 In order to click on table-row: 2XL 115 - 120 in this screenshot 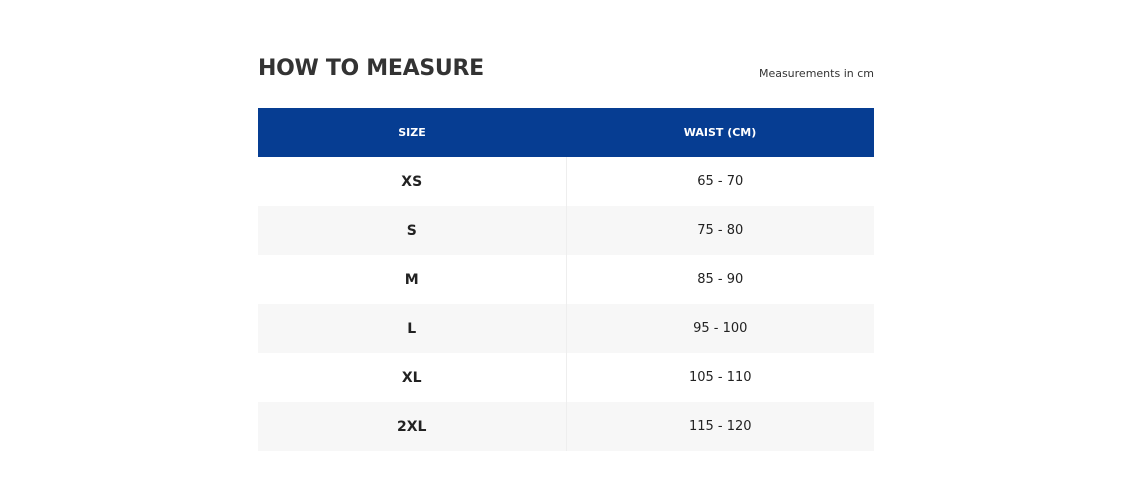, I will do `click(566, 426)`.